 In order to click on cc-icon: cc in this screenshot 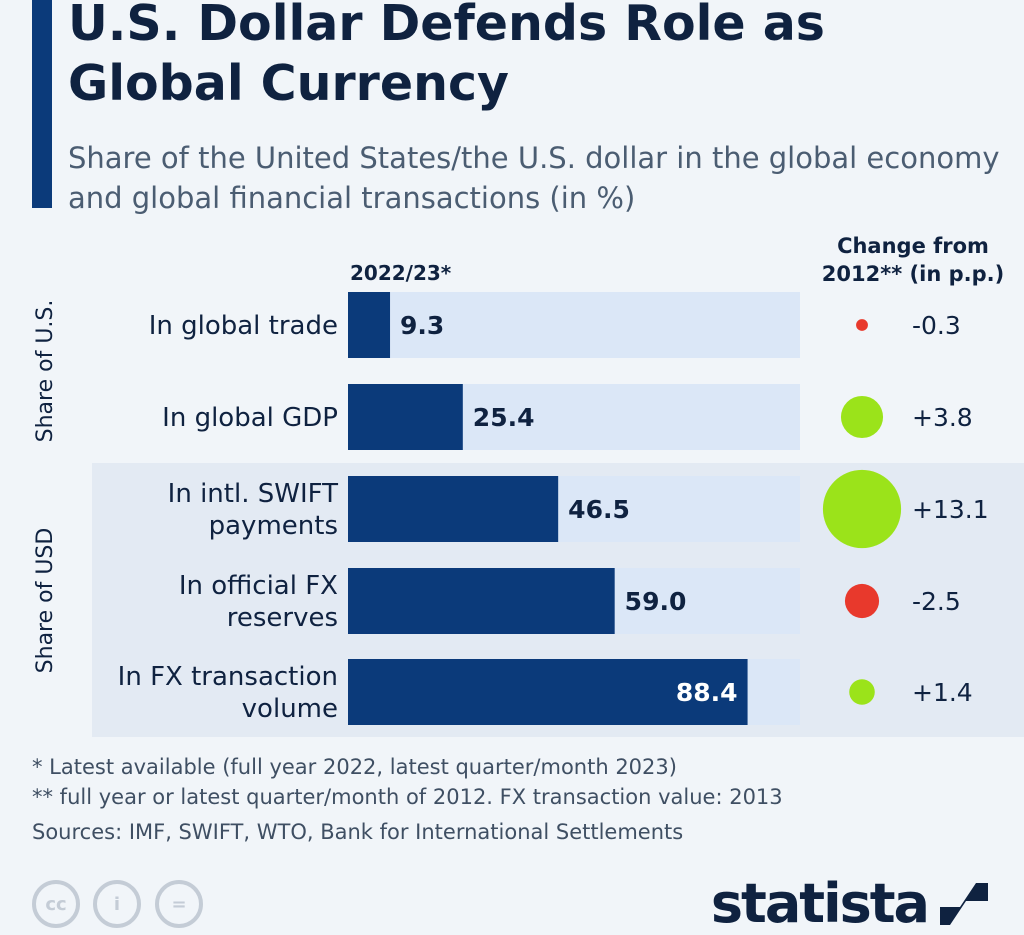, I will do `click(56, 904)`.